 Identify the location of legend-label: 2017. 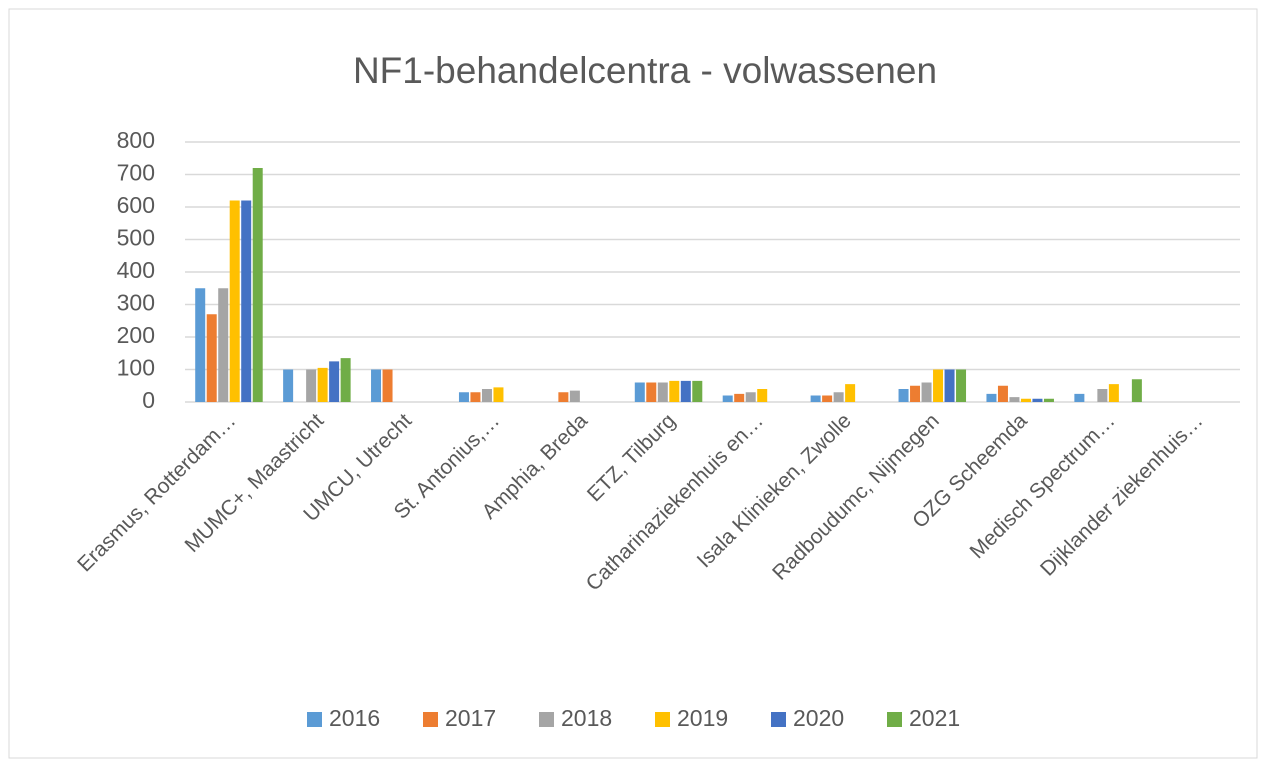
(470, 718).